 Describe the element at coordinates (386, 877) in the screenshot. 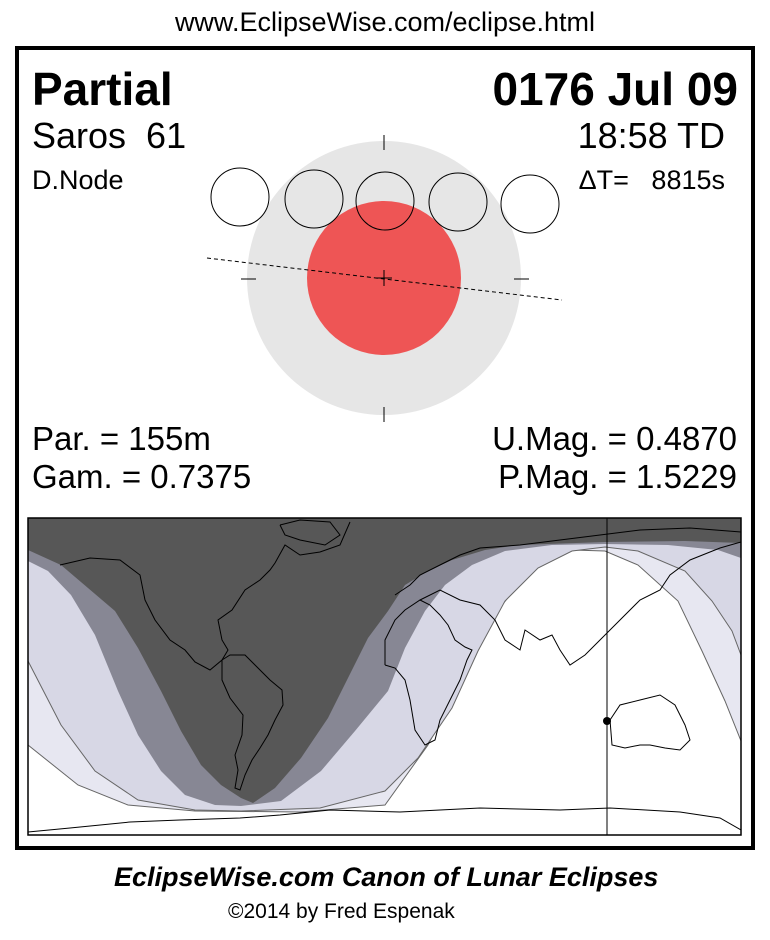

I see `canon-title: EclipseWise.com Canon of Lunar Eclipses` at that location.